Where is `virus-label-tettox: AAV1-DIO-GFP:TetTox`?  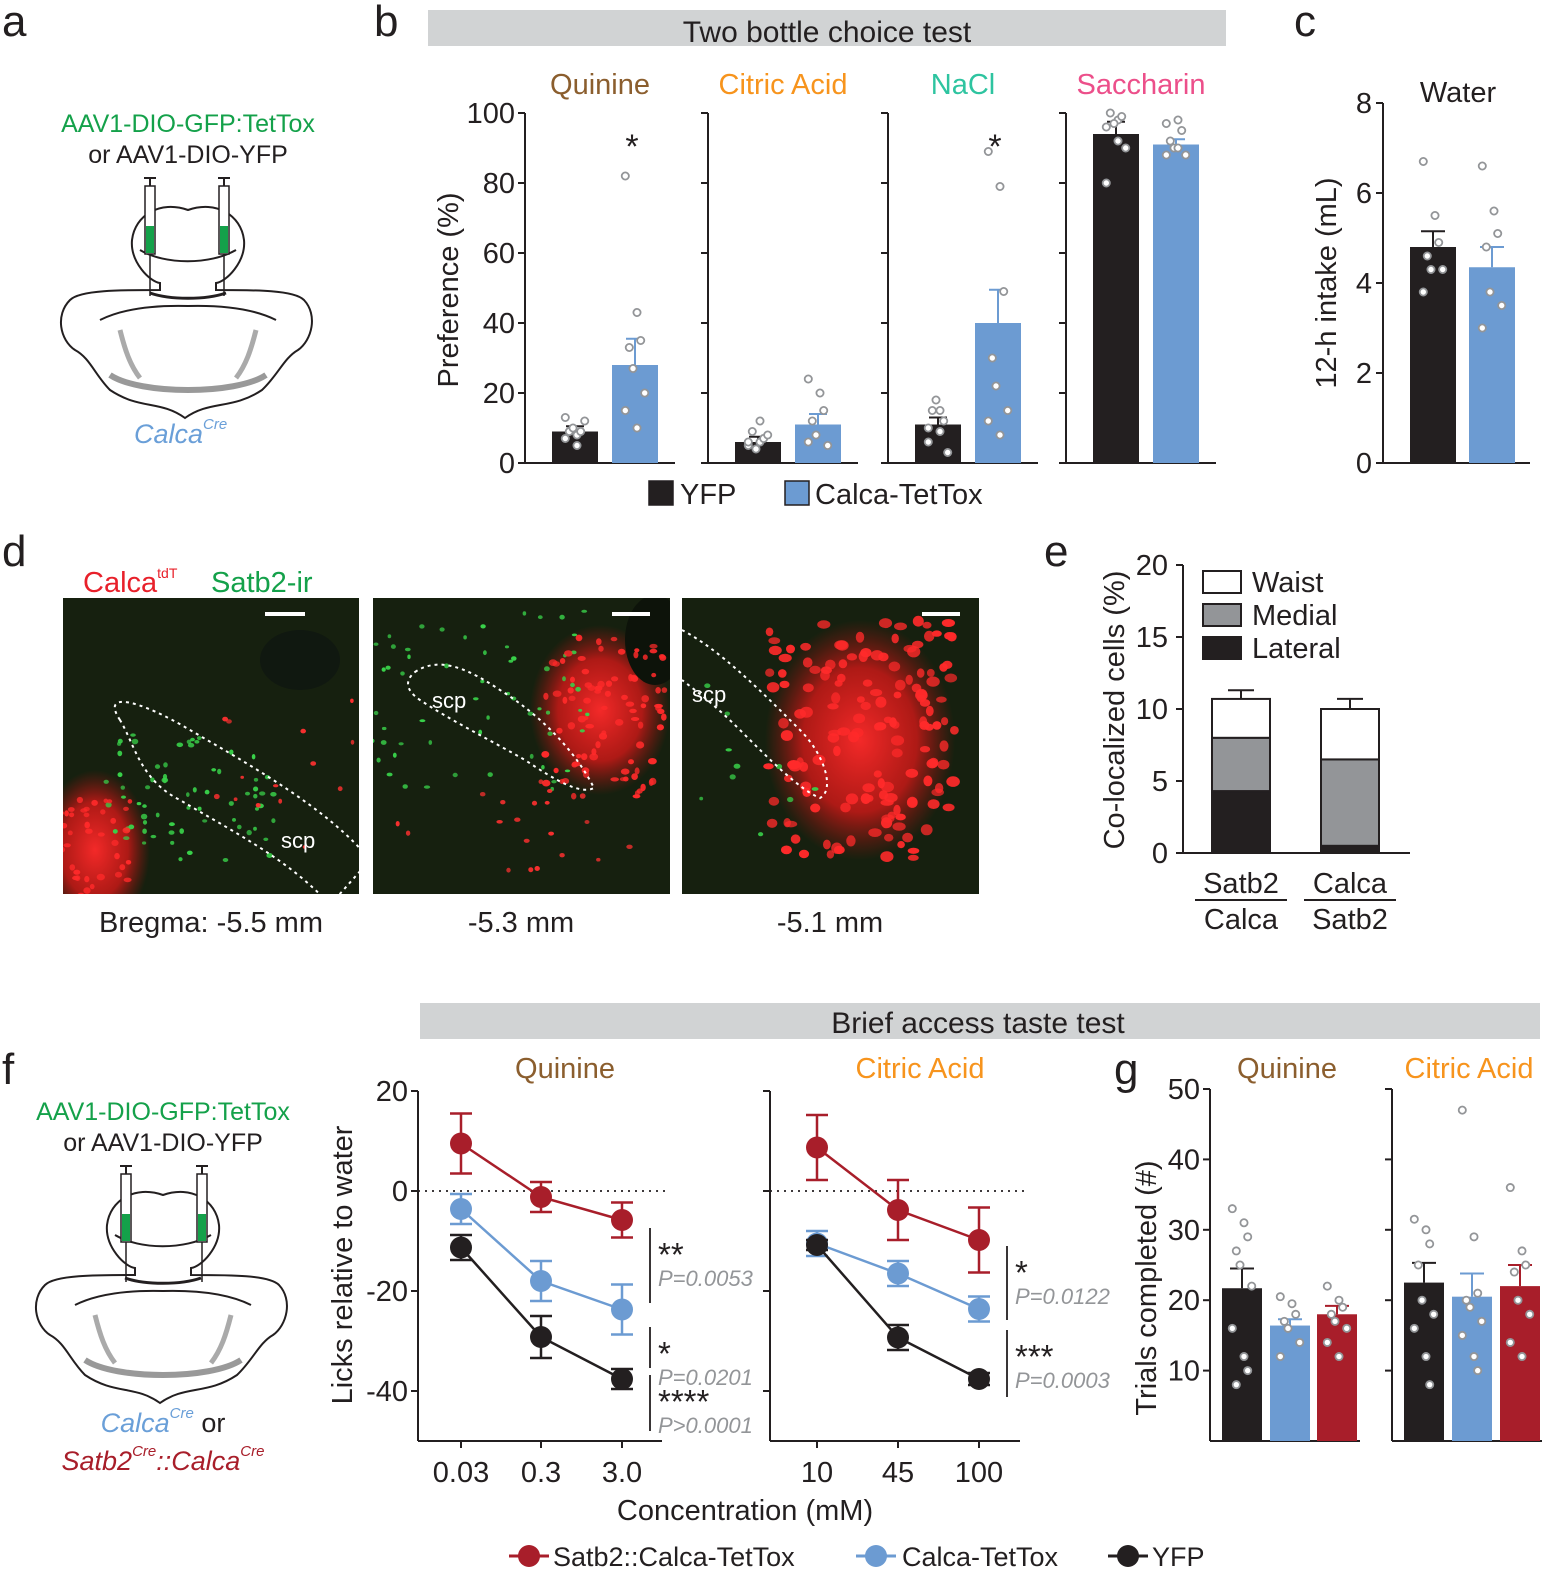 virus-label-tettox: AAV1-DIO-GFP:TetTox is located at coordinates (188, 124).